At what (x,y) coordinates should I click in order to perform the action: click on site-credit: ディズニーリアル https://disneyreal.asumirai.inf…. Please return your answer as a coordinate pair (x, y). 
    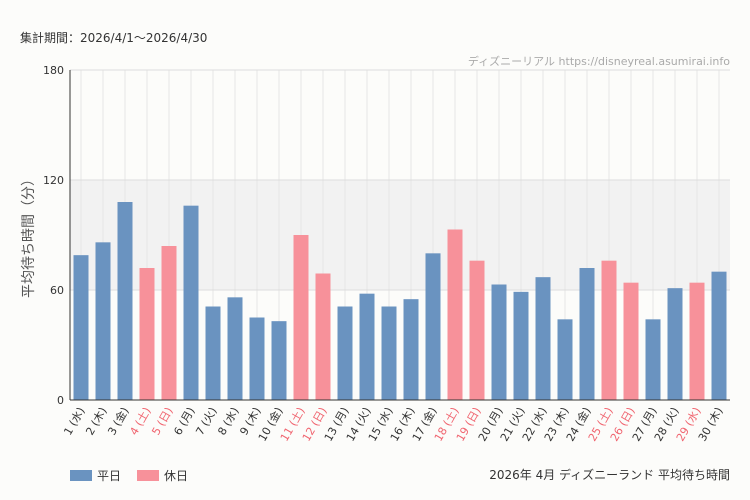
    Looking at the image, I should click on (598, 61).